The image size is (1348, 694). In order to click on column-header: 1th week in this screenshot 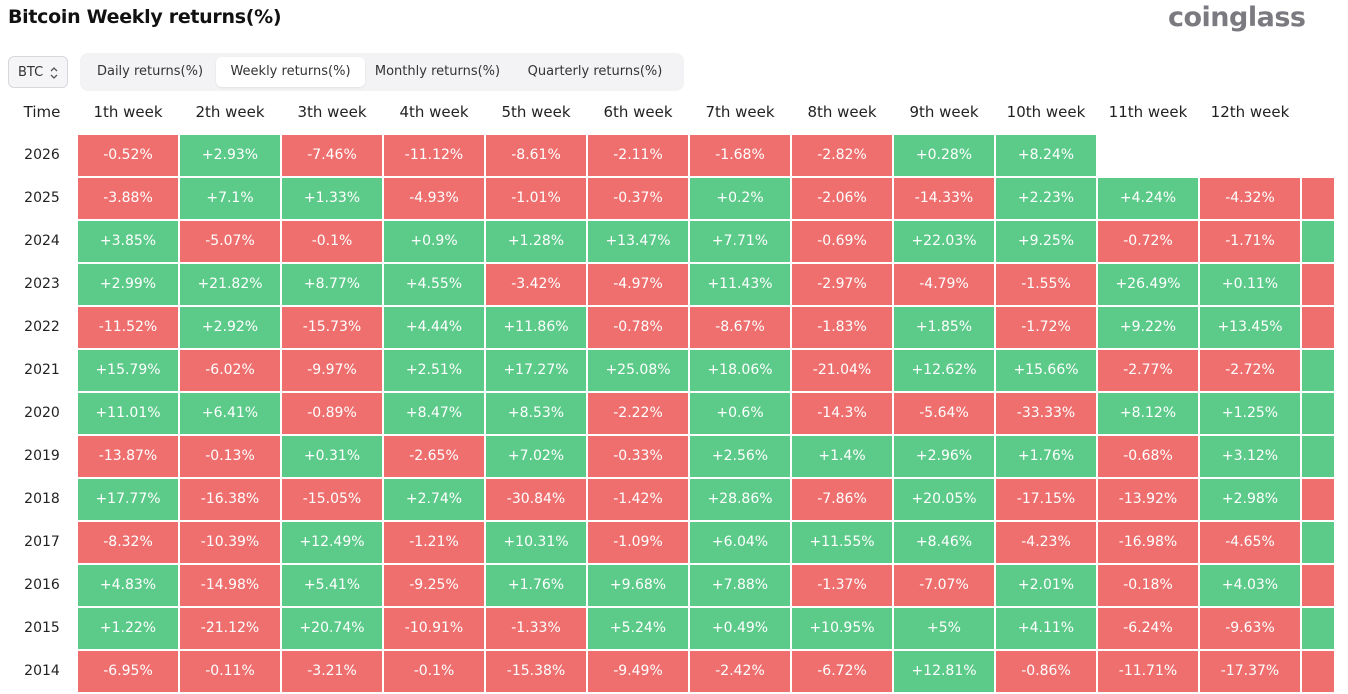, I will do `click(128, 112)`.